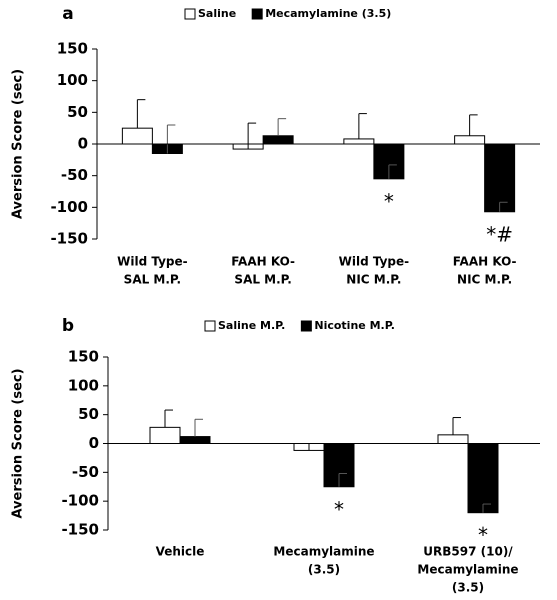 The image size is (557, 600). What do you see at coordinates (354, 325) in the screenshot?
I see `legend-label: Nicotine M.P.` at bounding box center [354, 325].